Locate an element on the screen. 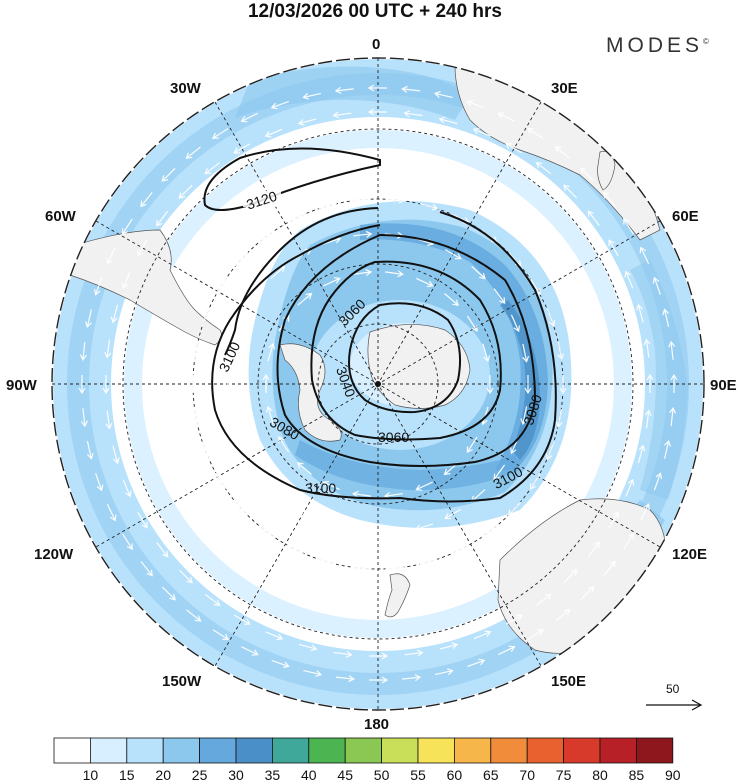  vector-key: 50 is located at coordinates (675, 697).